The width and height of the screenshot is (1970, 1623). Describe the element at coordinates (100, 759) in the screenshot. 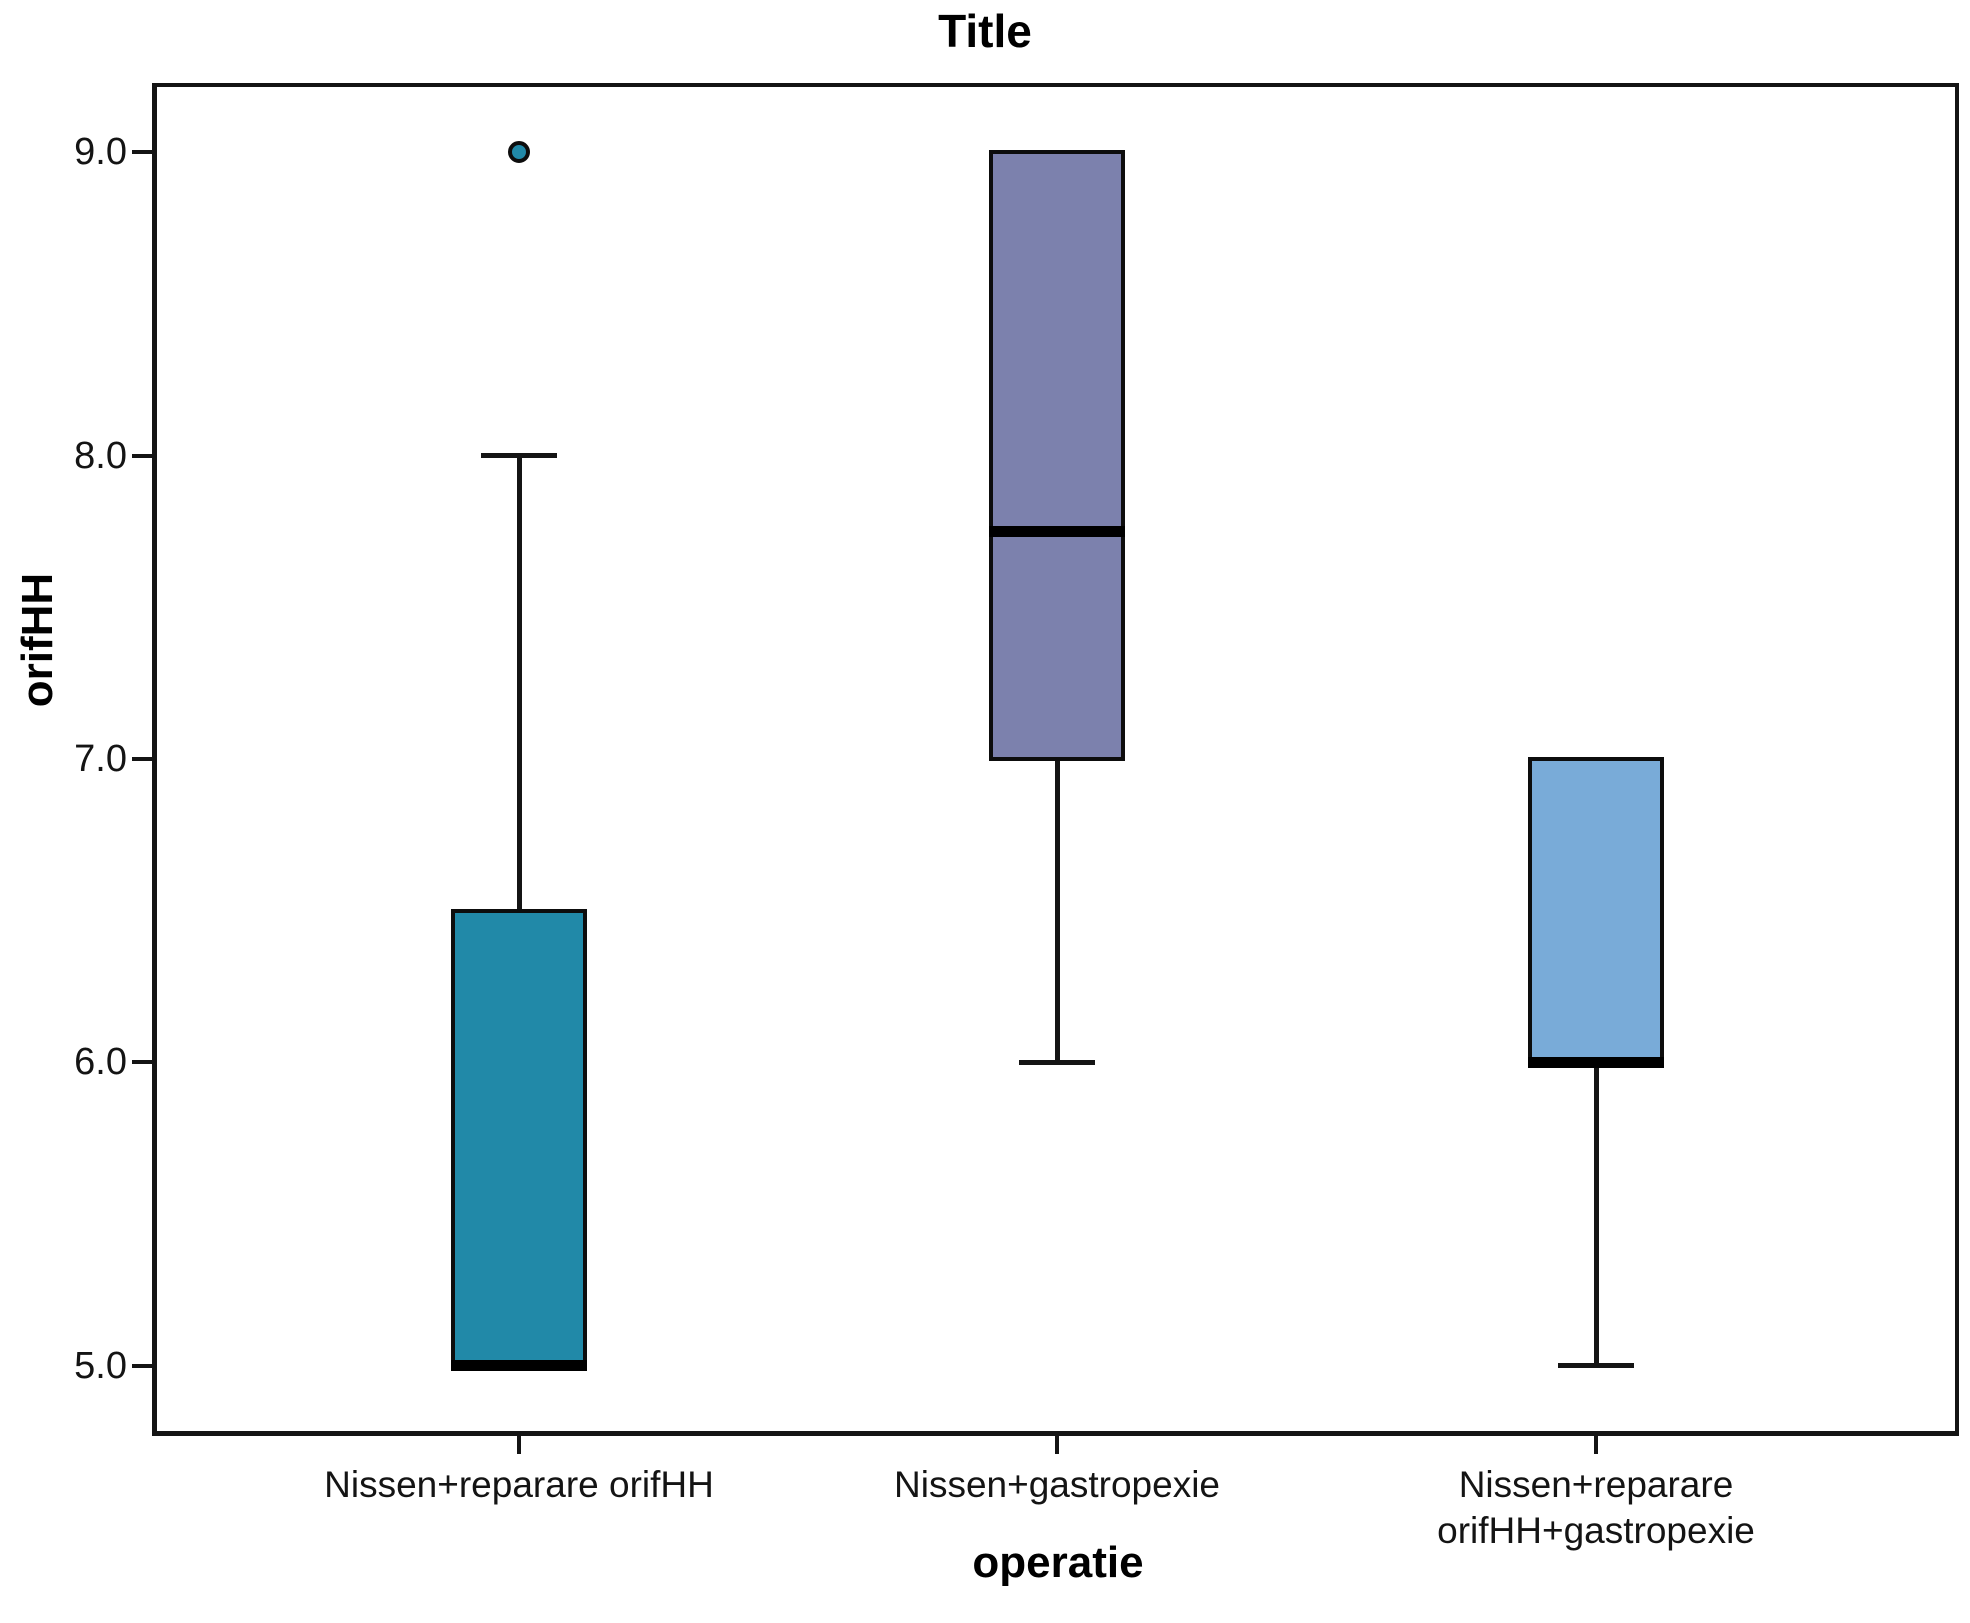

I see `y-tick-label: 7.0` at that location.